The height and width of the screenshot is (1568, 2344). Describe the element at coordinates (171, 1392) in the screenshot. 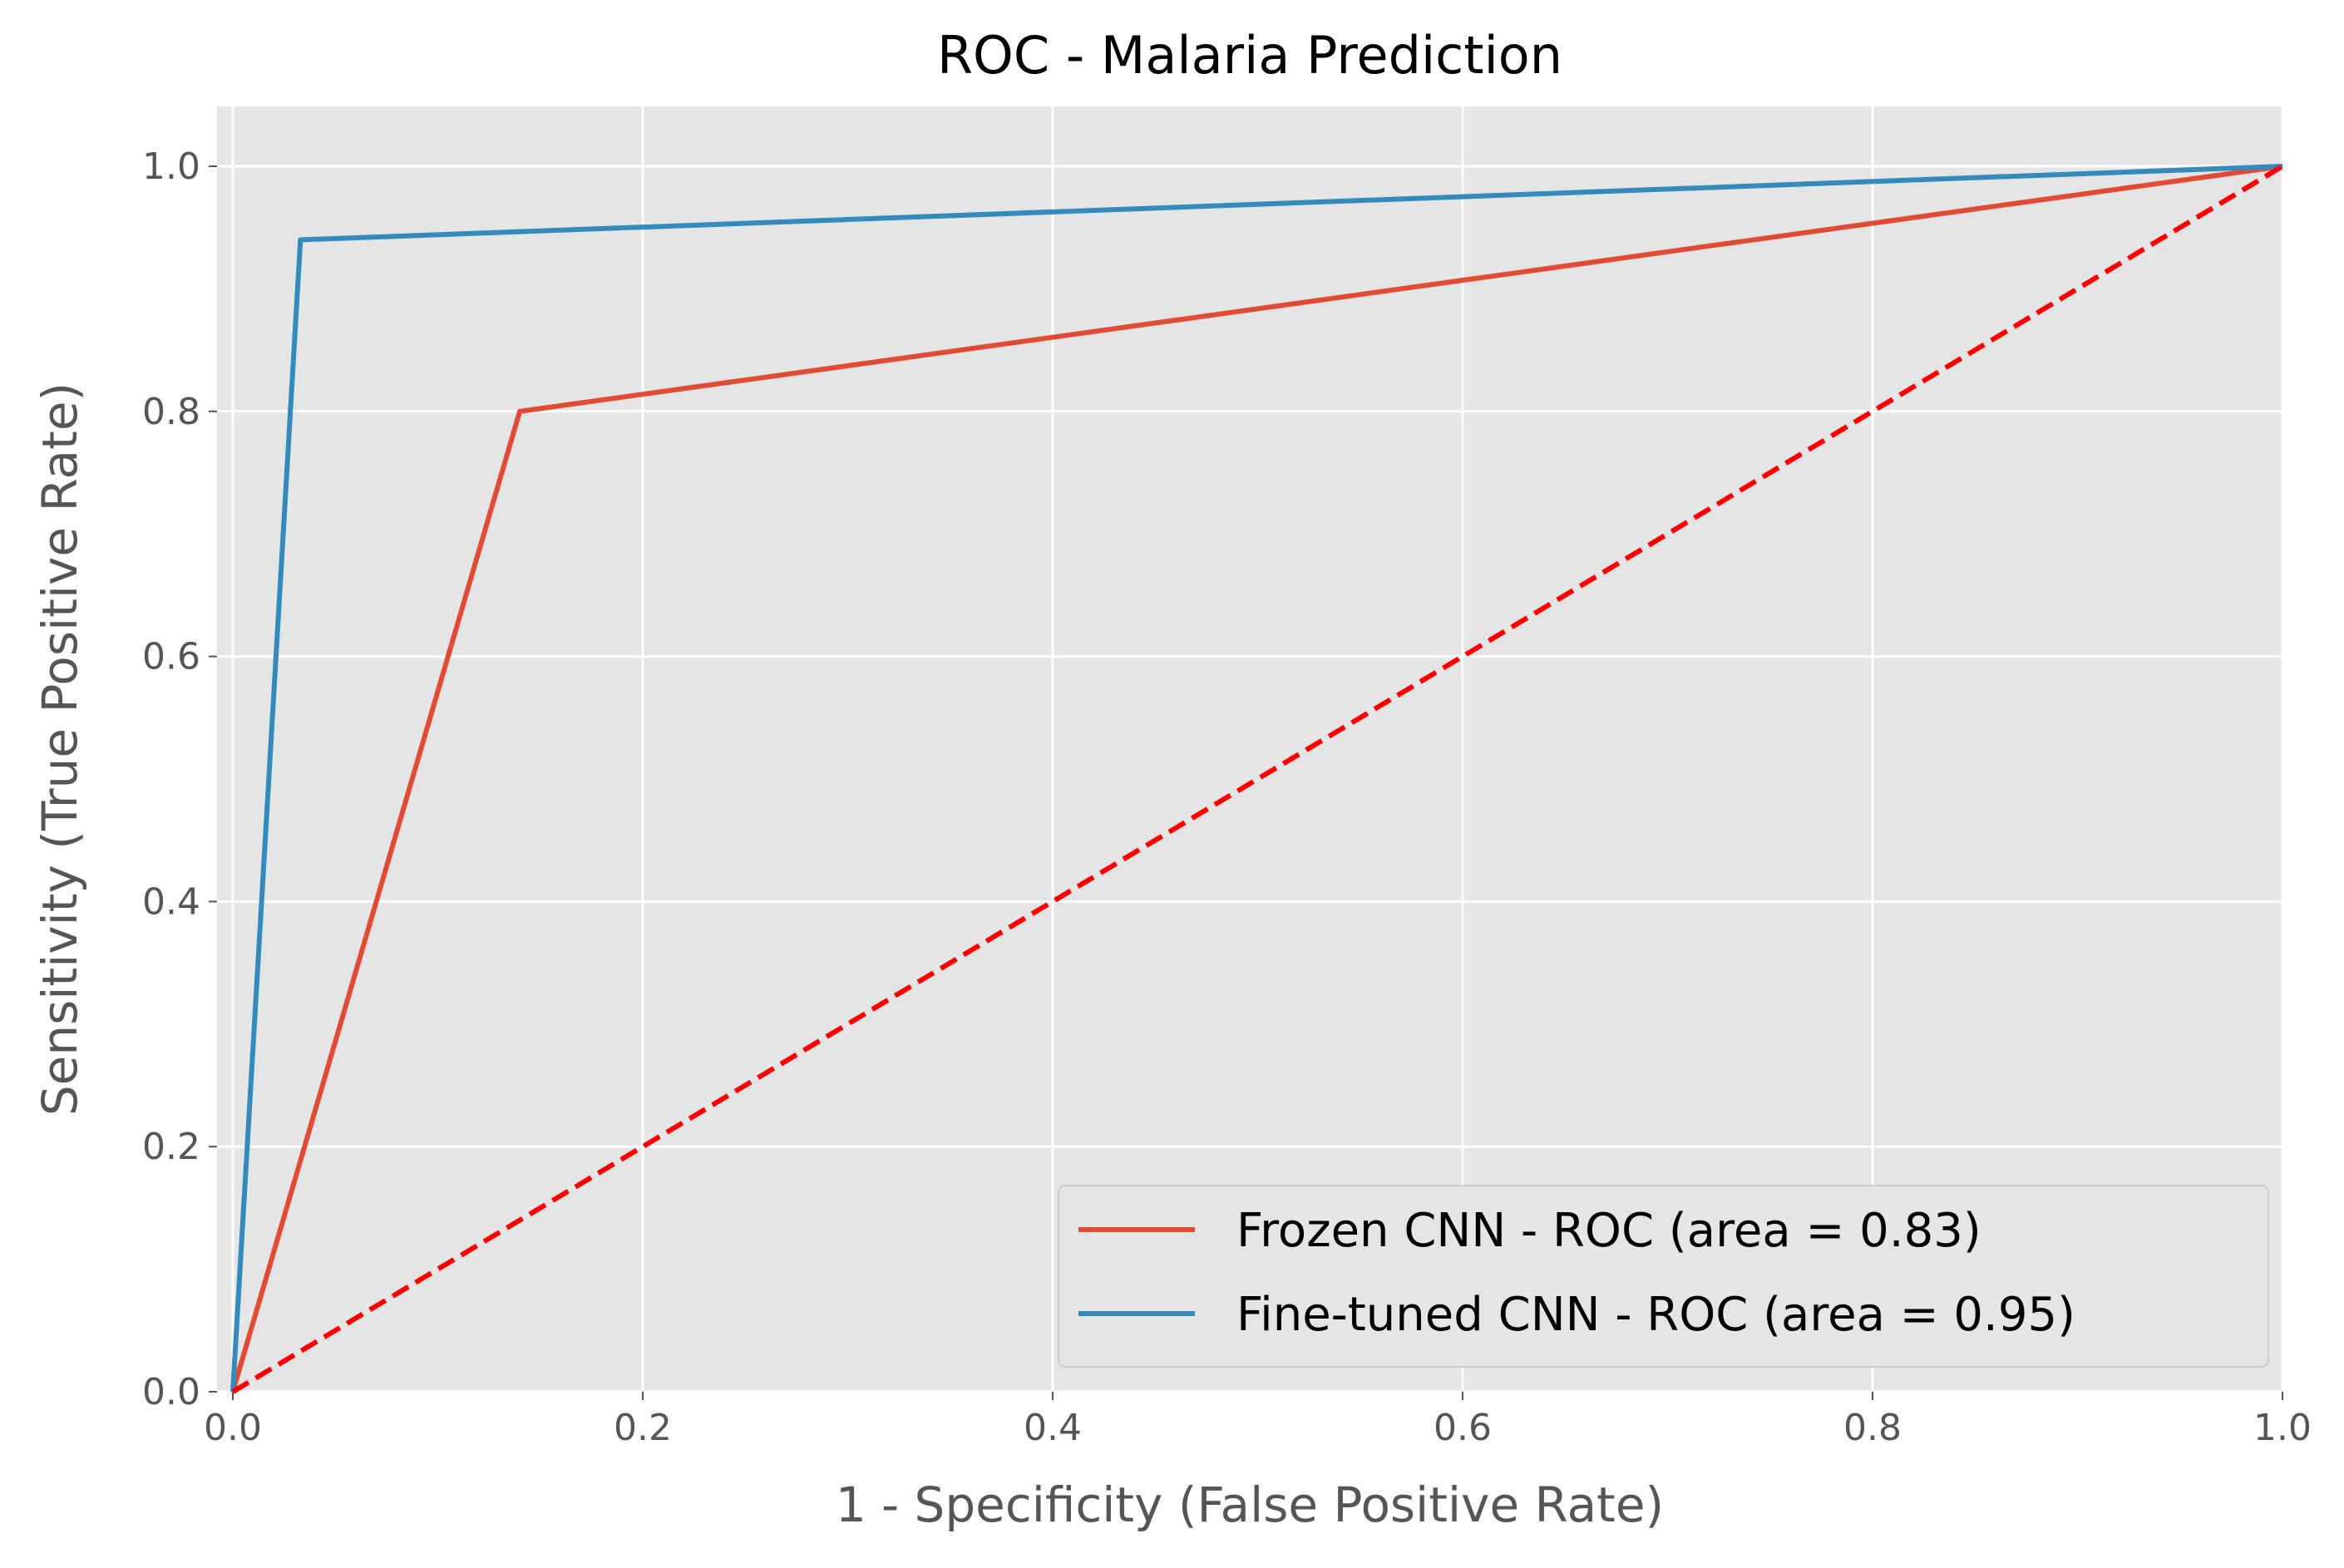

I see `y-tick-label: 0.0` at that location.